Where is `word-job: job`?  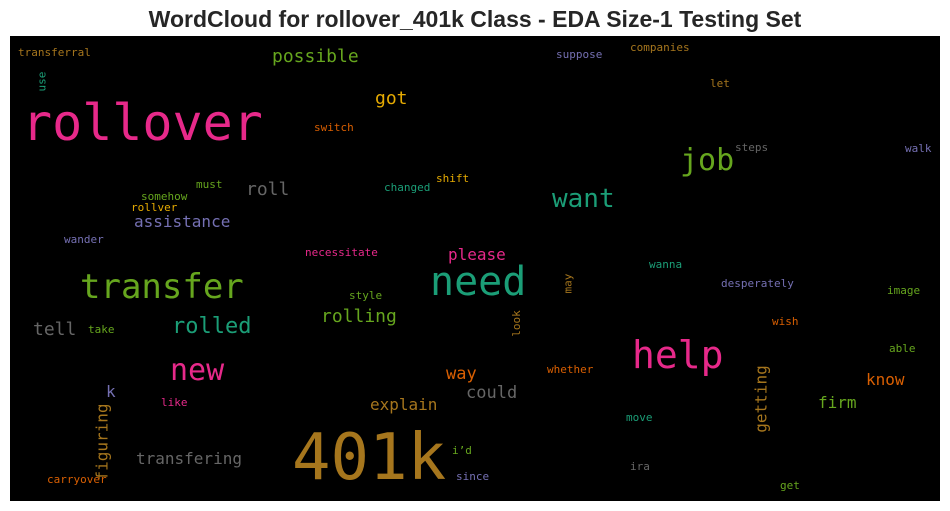 word-job: job is located at coordinates (707, 160).